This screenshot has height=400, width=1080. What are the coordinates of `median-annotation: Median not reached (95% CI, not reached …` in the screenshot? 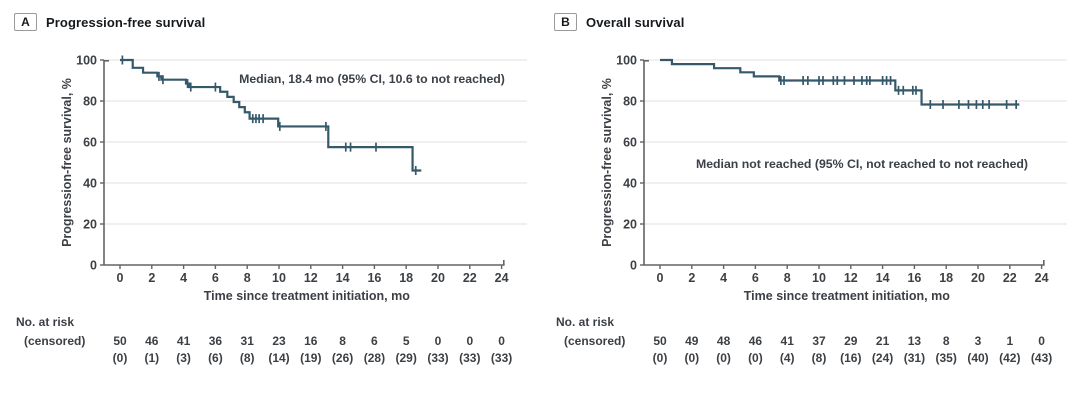 It's located at (862, 164).